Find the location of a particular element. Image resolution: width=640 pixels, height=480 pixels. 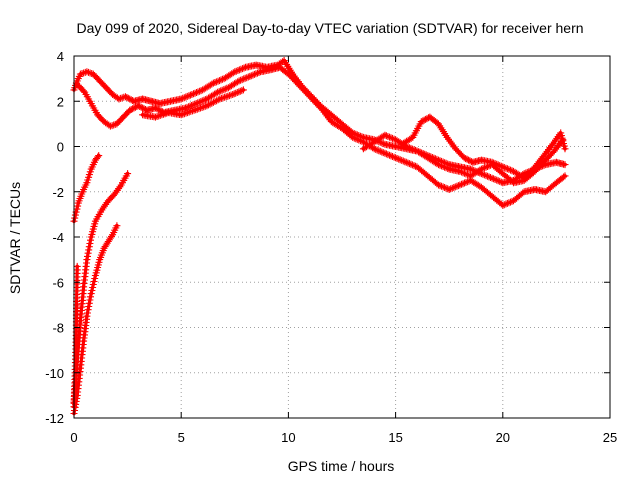

y-tick-label: 2 is located at coordinates (60, 101).